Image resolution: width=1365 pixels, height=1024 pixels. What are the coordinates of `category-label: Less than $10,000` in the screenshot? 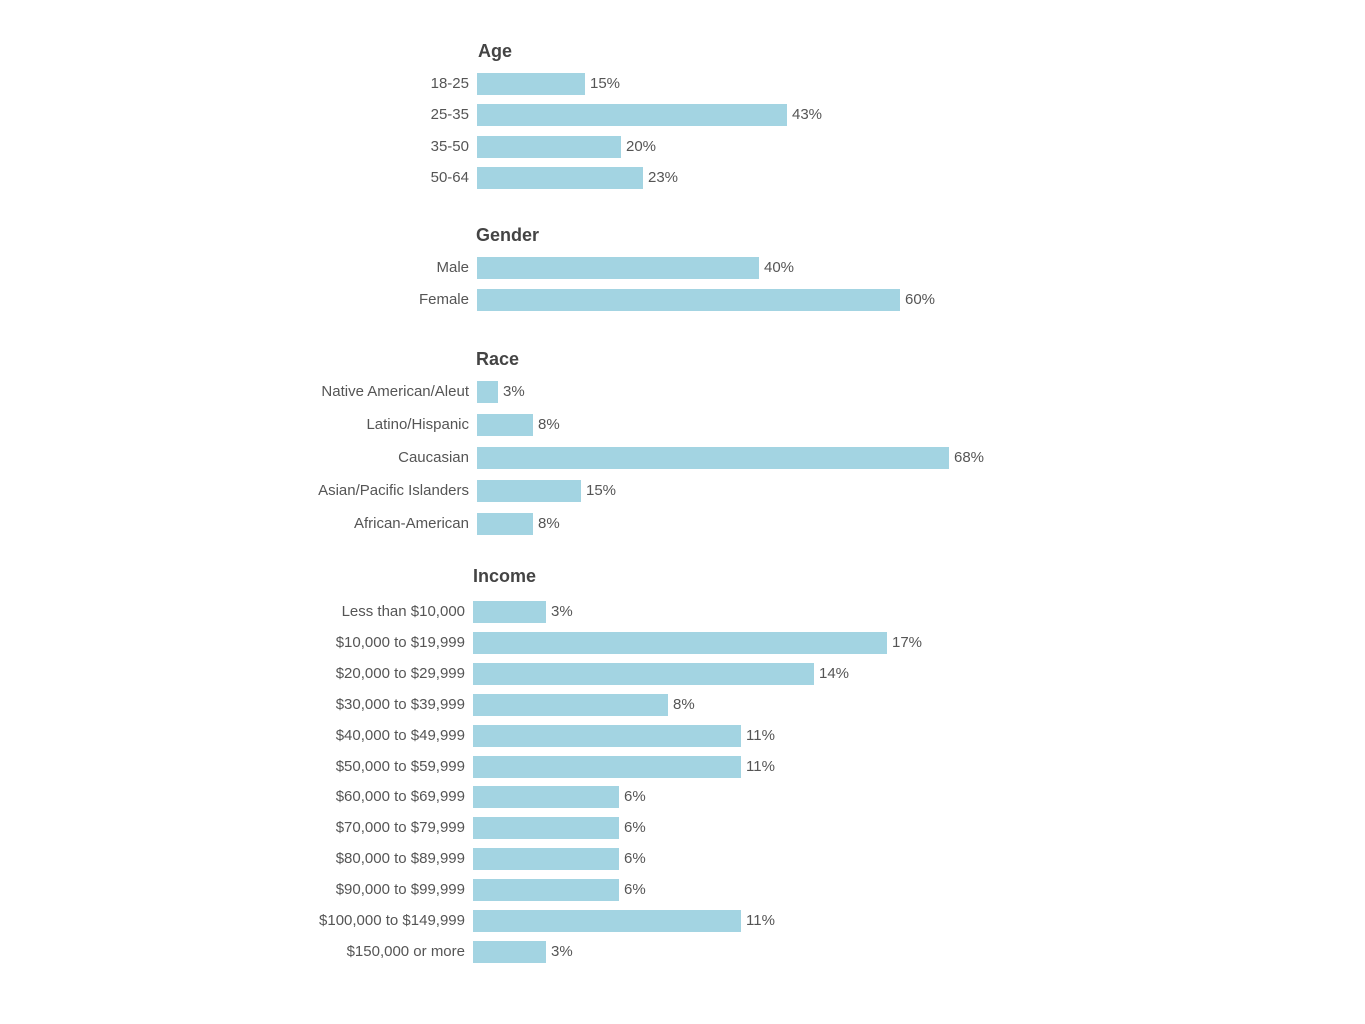 It's located at (403, 611).